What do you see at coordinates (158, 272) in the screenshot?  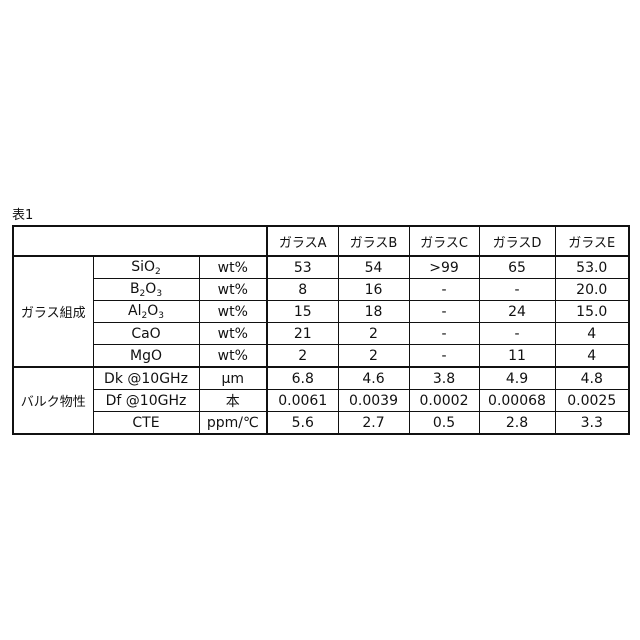 I see `subscript: 2` at bounding box center [158, 272].